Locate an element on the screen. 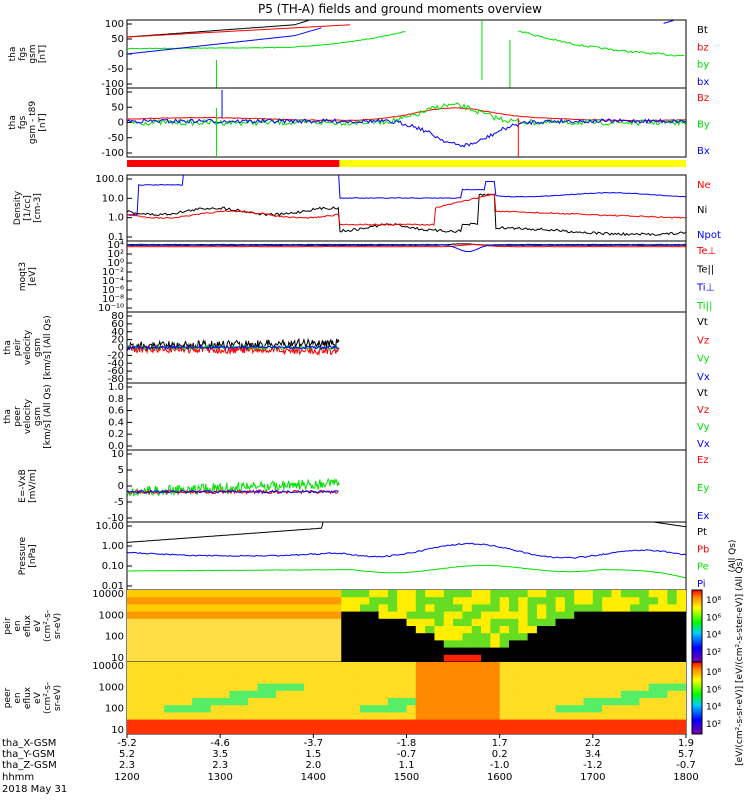 The height and width of the screenshot is (800, 750). y-tick-label: 10 is located at coordinates (117, 454).